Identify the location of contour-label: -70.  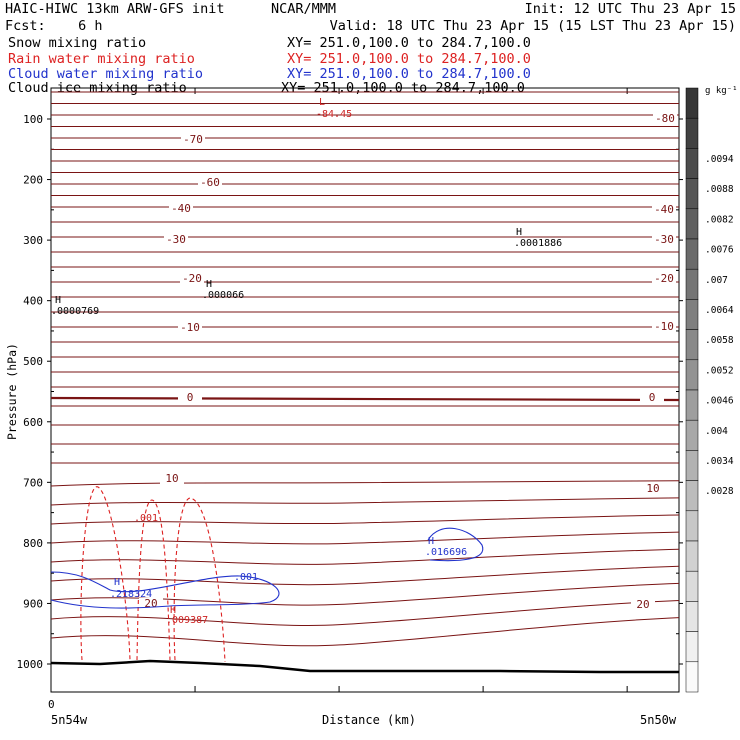
(193, 139).